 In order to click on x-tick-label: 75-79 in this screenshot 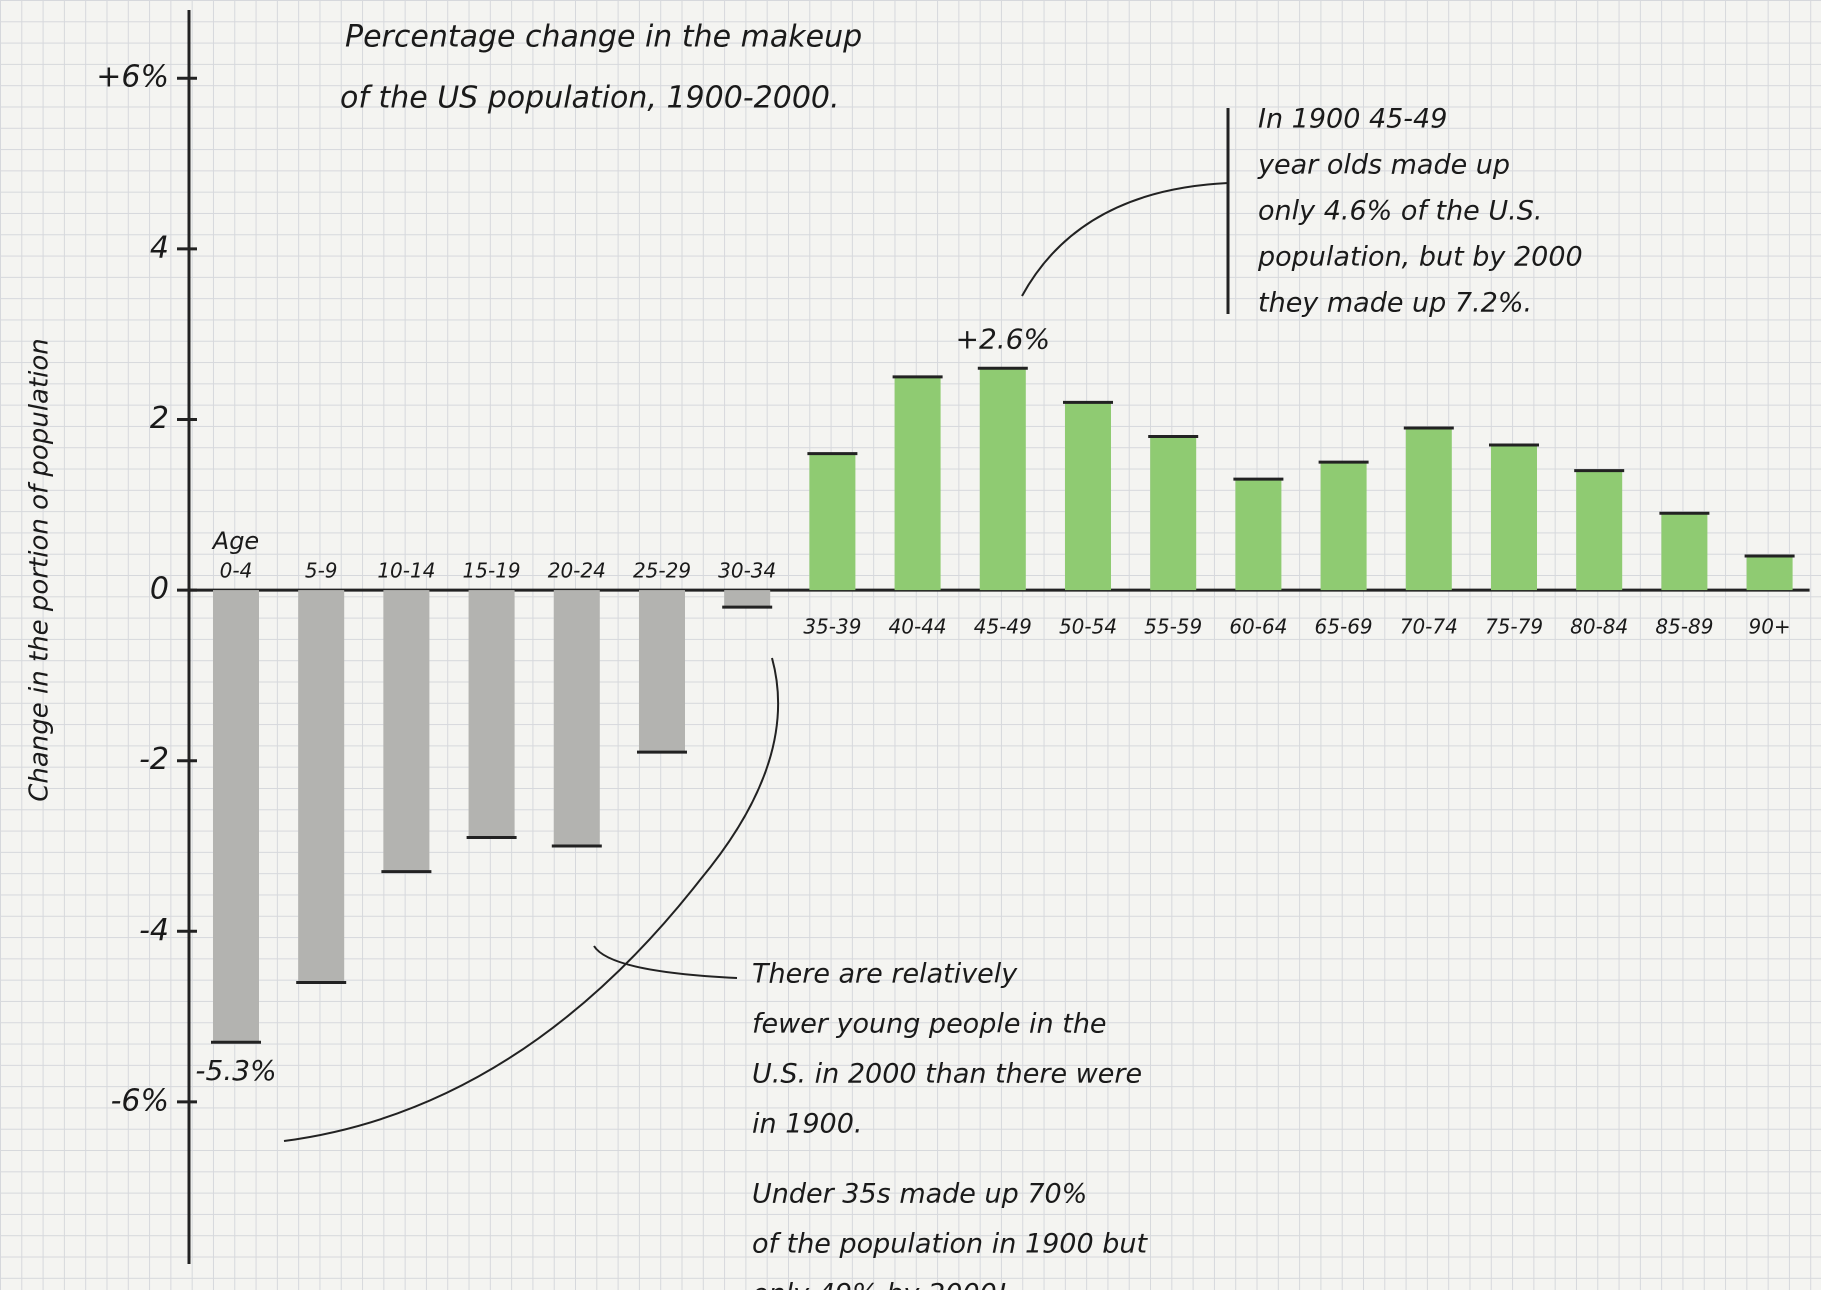, I will do `click(1514, 627)`.